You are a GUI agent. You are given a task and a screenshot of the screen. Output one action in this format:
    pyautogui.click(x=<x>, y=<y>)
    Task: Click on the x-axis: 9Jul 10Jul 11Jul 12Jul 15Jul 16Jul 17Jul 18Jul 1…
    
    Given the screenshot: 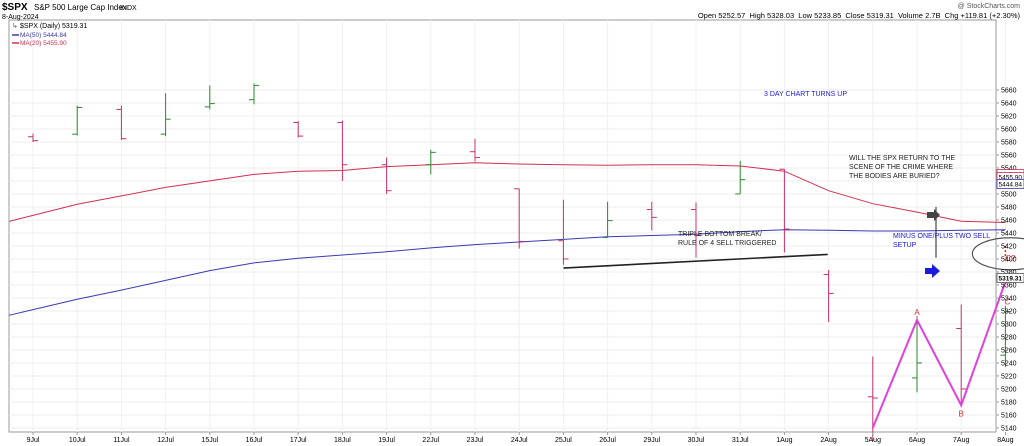 What is the action you would take?
    pyautogui.click(x=520, y=438)
    